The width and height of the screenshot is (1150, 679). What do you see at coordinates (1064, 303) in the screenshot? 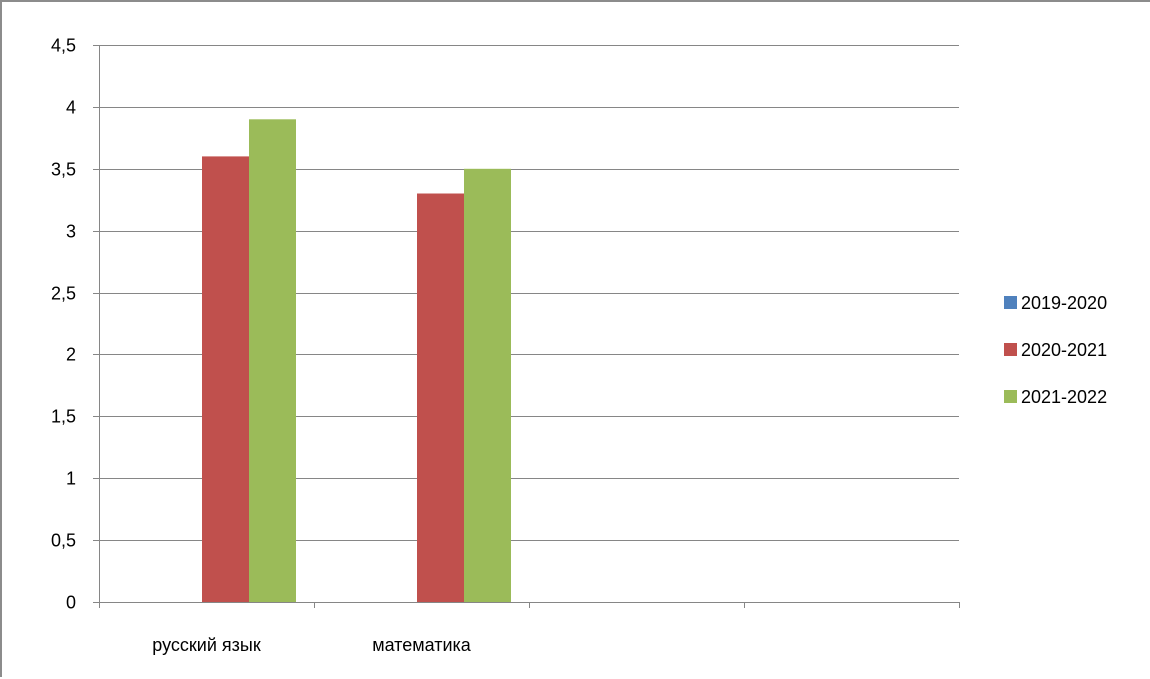
I see `legend-label: 2019-2020` at bounding box center [1064, 303].